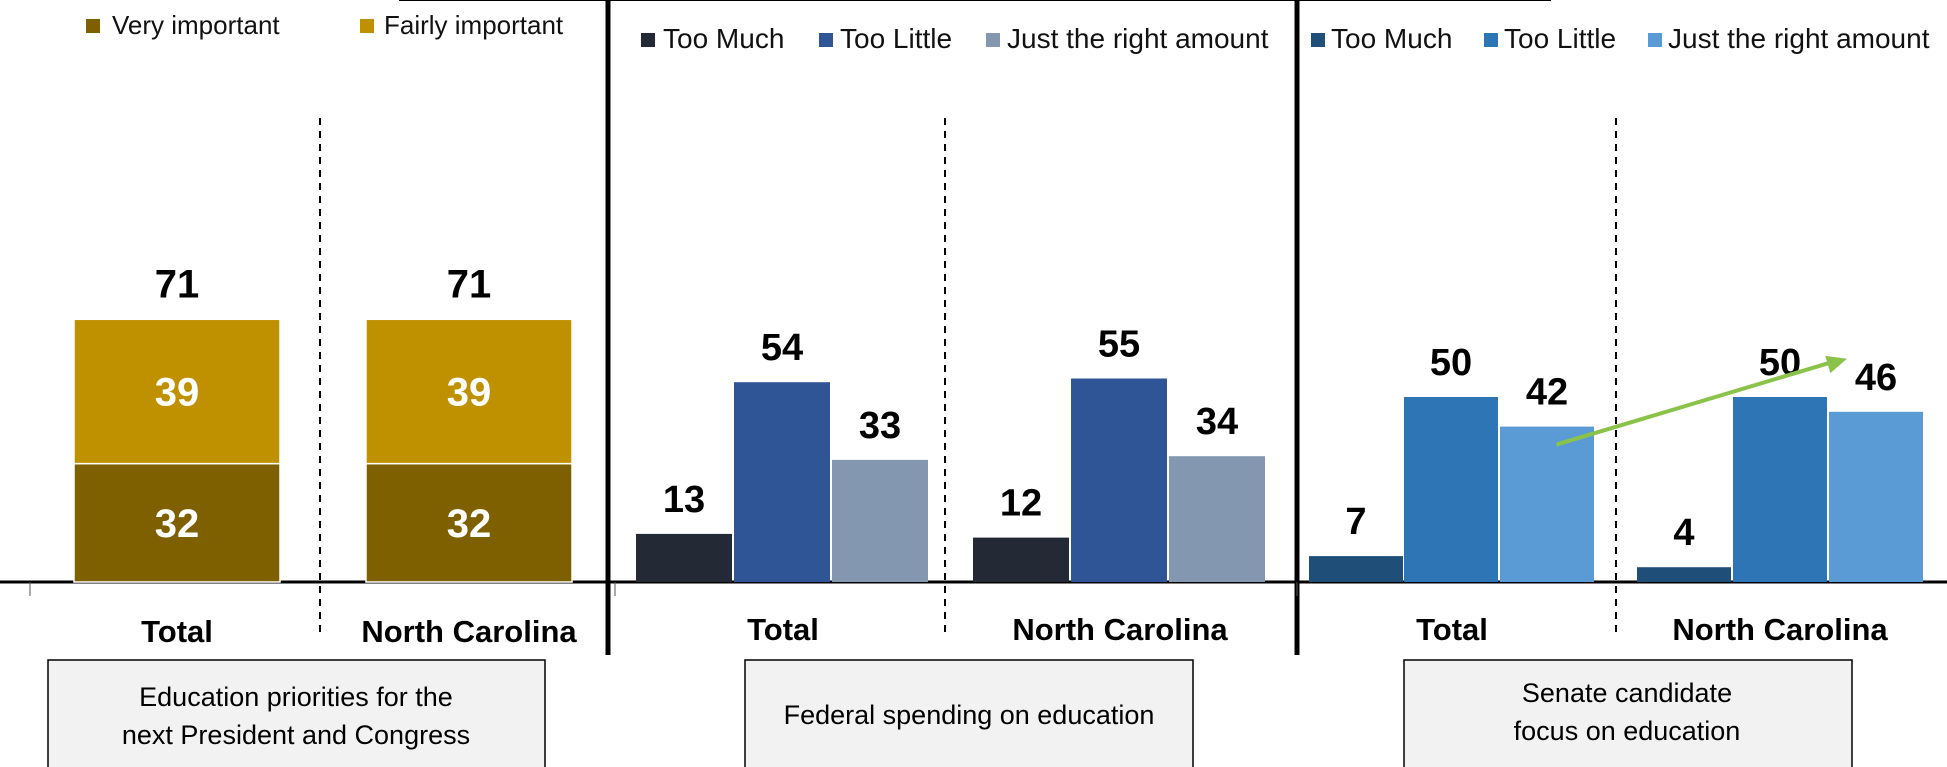  I want to click on total-label-north-carolina: 71, so click(469, 284).